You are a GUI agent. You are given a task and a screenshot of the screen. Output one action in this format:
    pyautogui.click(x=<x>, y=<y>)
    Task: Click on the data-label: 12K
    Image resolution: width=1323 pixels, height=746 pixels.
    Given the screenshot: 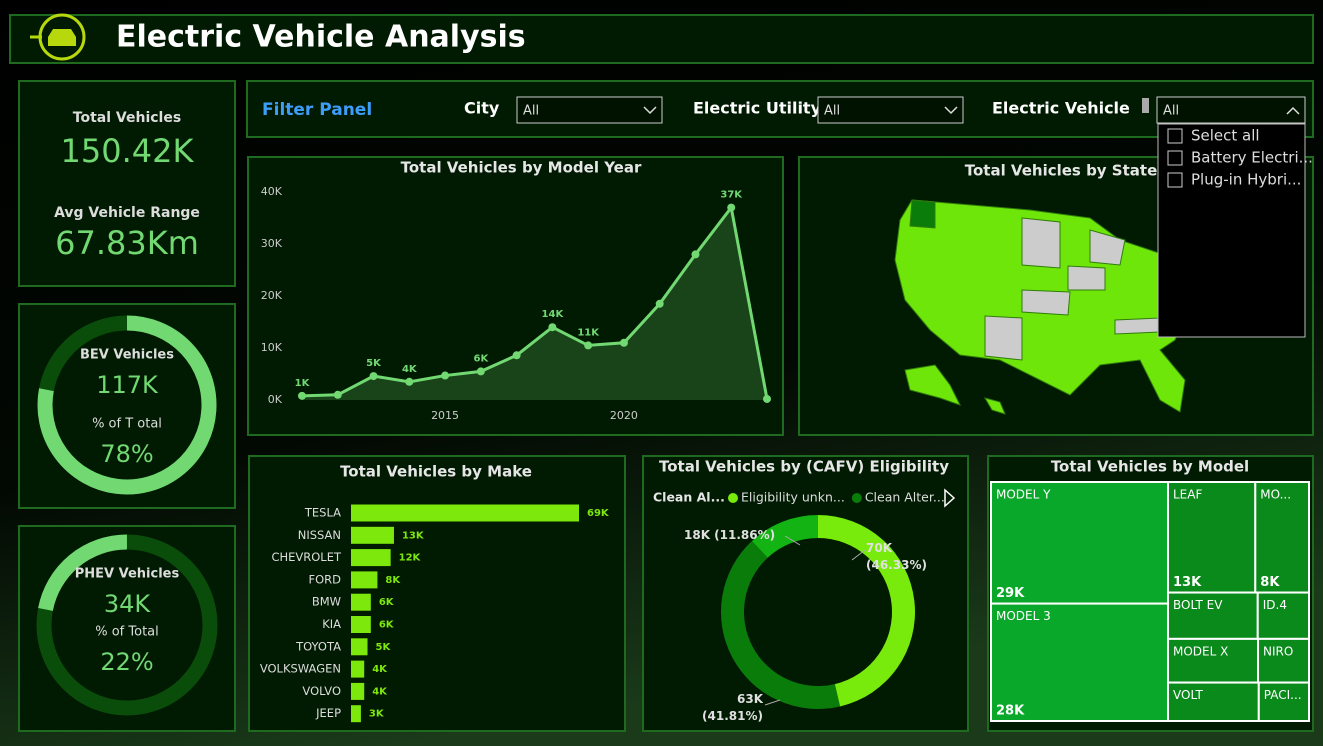 What is the action you would take?
    pyautogui.click(x=410, y=558)
    